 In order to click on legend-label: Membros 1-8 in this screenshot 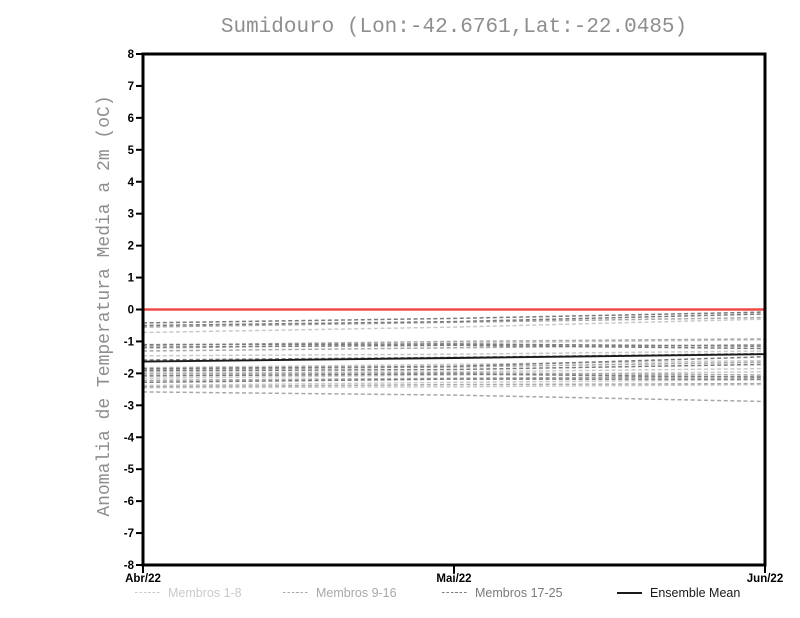, I will do `click(205, 592)`.